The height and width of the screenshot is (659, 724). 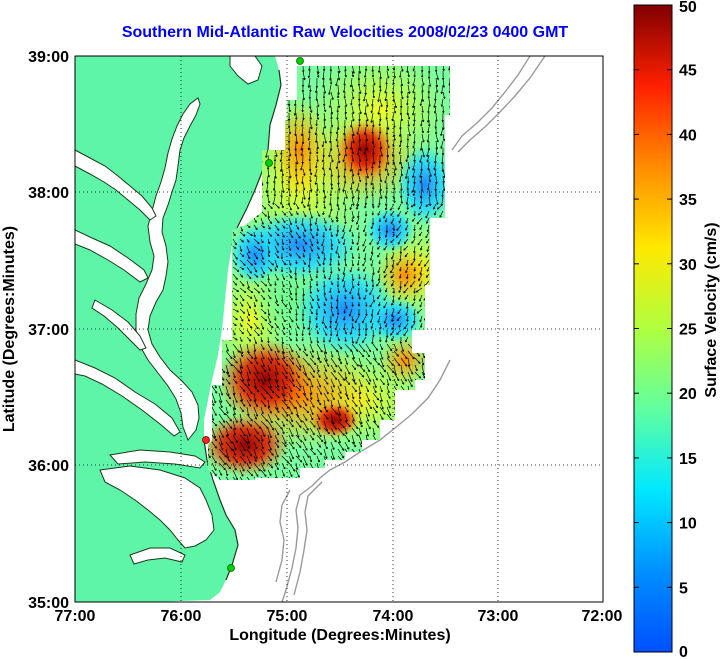 I want to click on x-tick-label: 72:00, so click(x=602, y=616).